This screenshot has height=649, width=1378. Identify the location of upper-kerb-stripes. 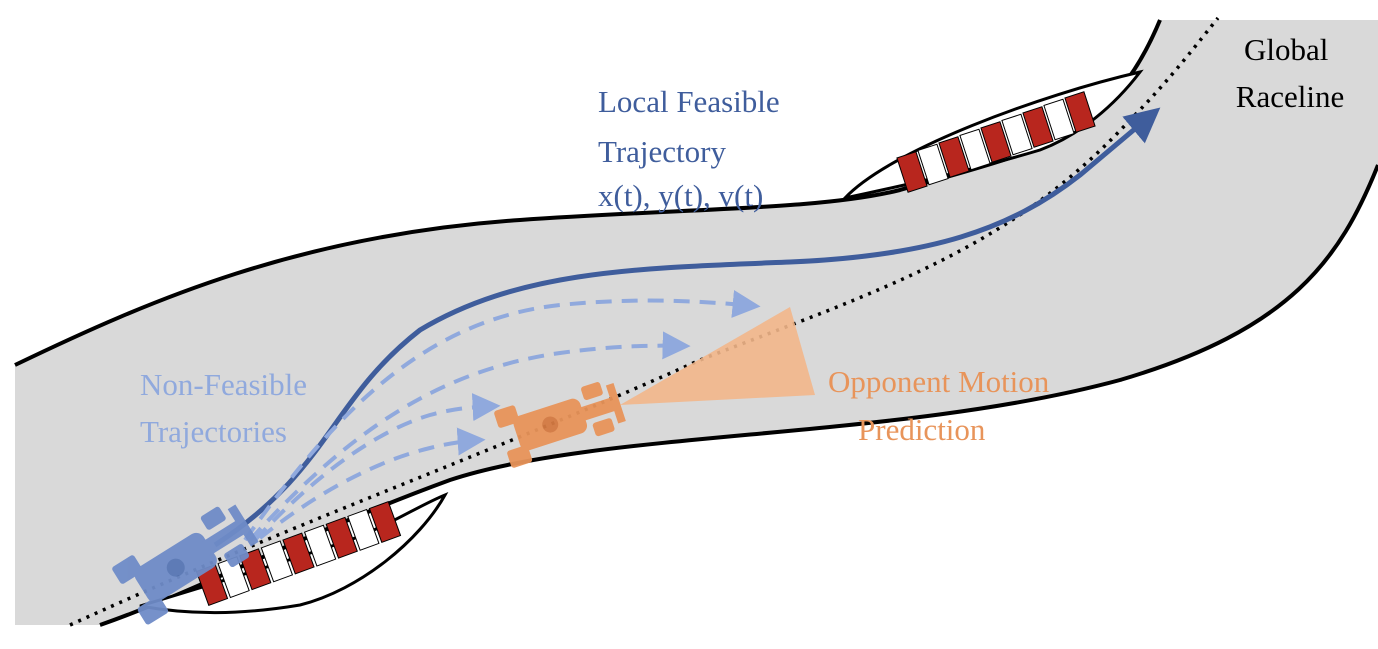
(996, 142).